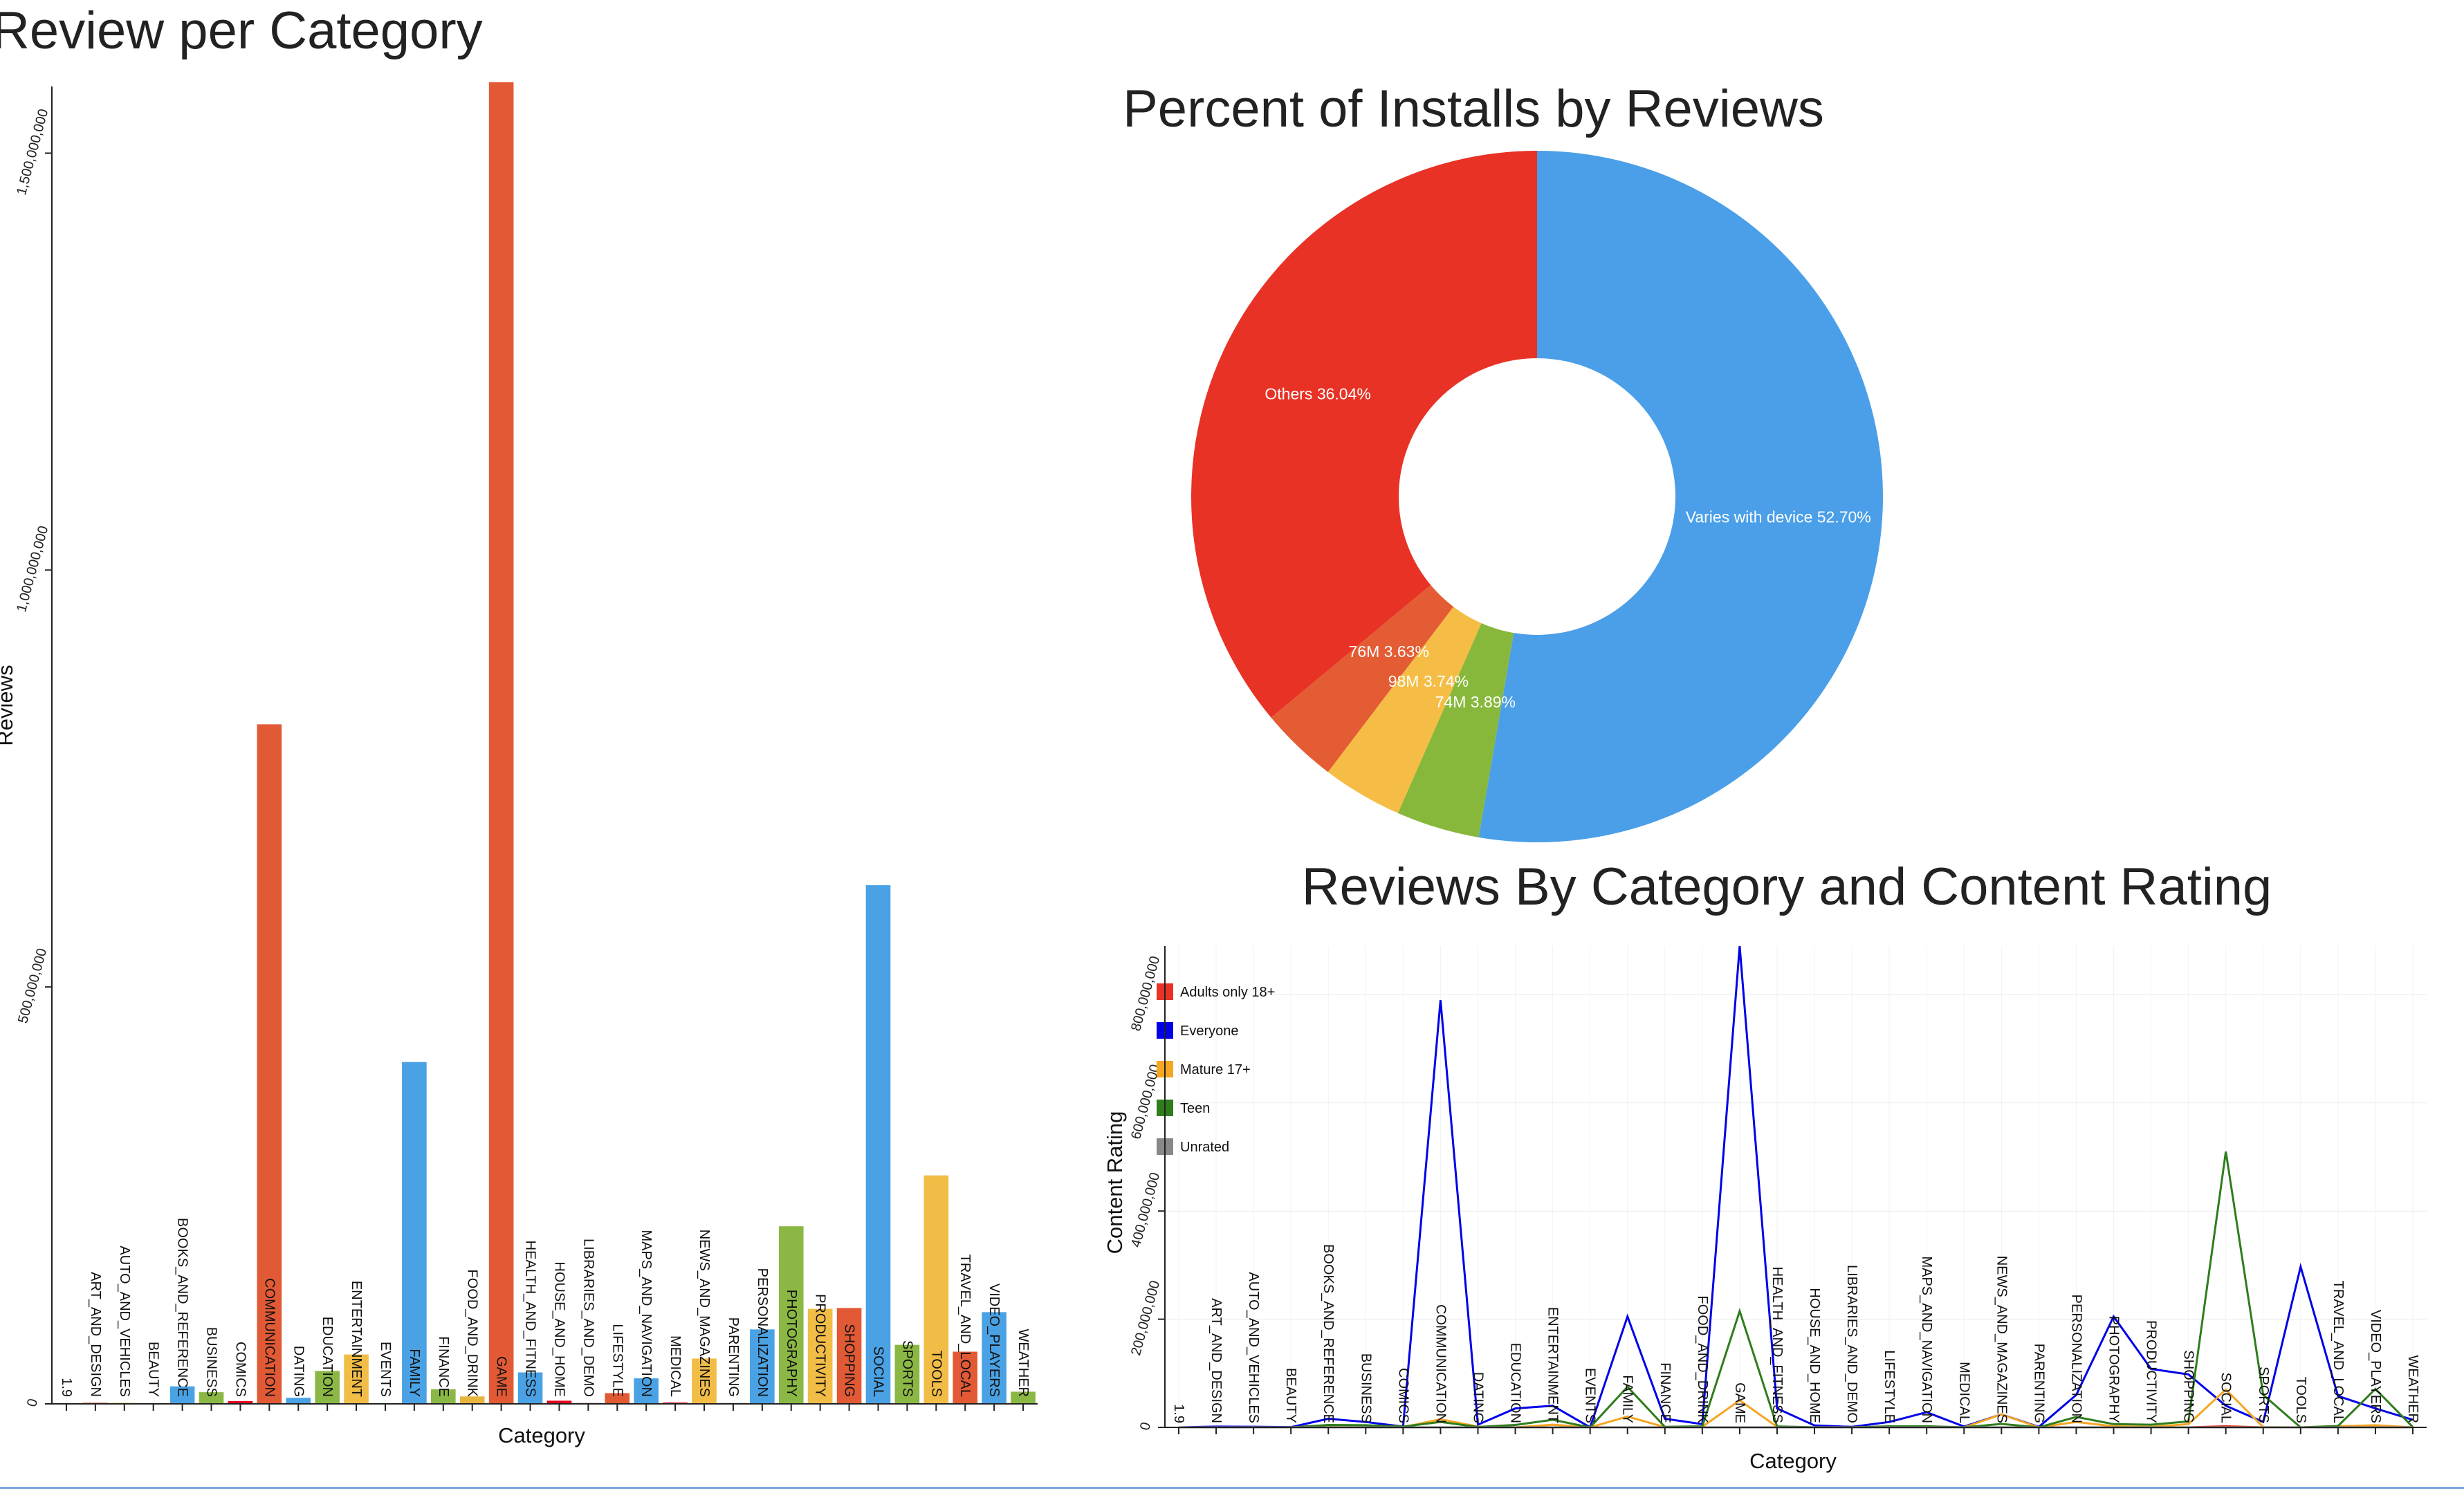  Describe the element at coordinates (1963, 1392) in the screenshot. I see `line-x-tick-label: MEDICAL` at that location.